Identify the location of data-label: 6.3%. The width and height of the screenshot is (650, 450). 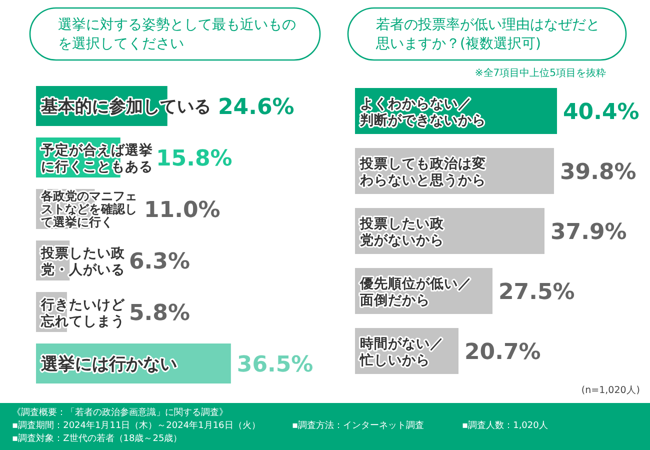
(159, 262).